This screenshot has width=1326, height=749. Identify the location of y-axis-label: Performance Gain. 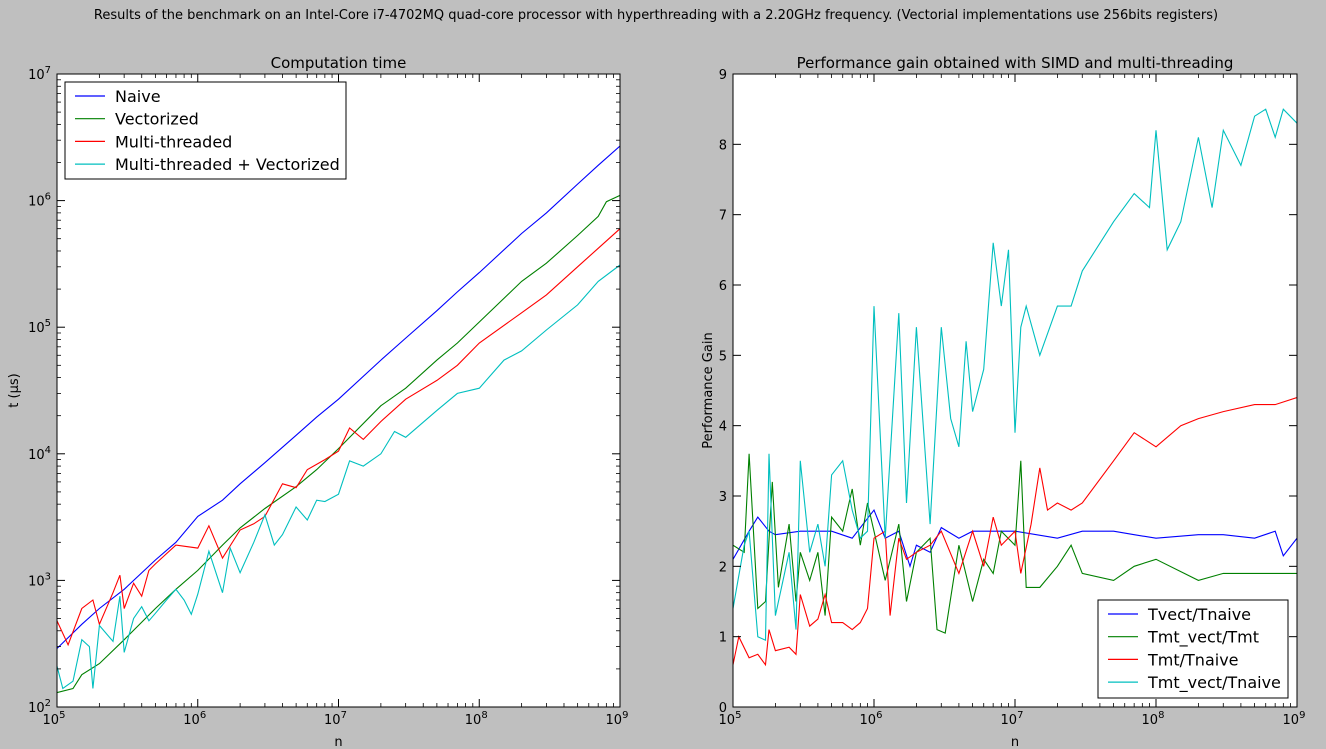
(708, 390).